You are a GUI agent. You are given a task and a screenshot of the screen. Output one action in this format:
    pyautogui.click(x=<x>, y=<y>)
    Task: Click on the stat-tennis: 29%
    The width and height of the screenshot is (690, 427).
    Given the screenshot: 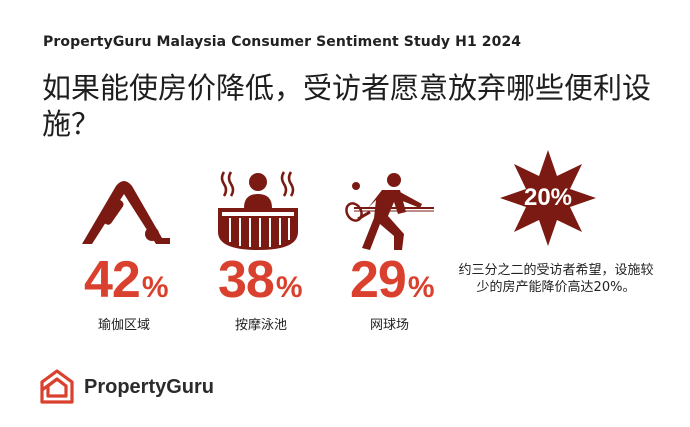 What is the action you would take?
    pyautogui.click(x=392, y=280)
    